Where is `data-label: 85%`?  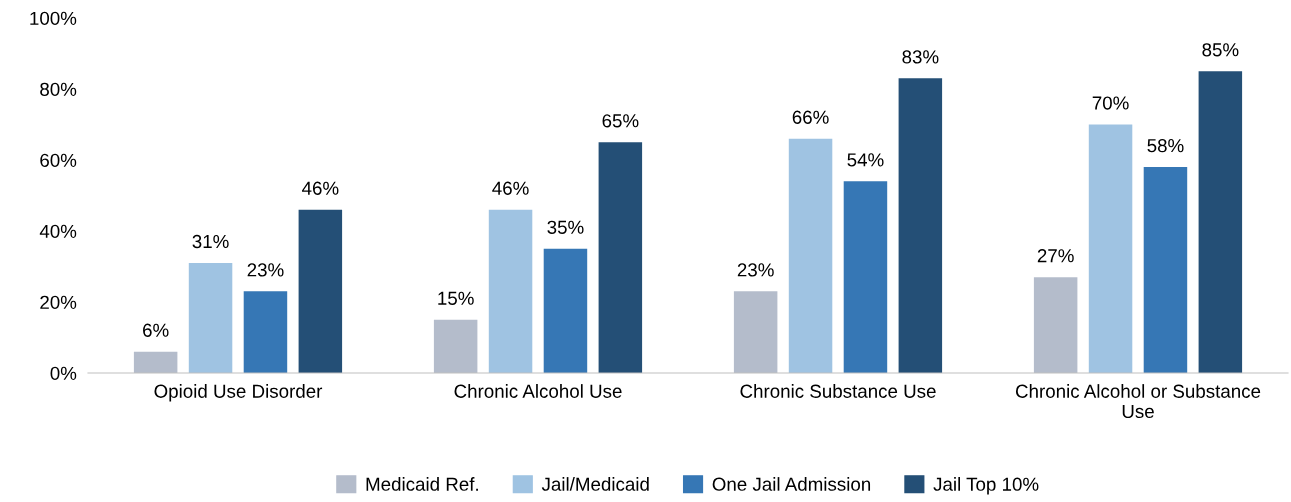
data-label: 85% is located at coordinates (1220, 50).